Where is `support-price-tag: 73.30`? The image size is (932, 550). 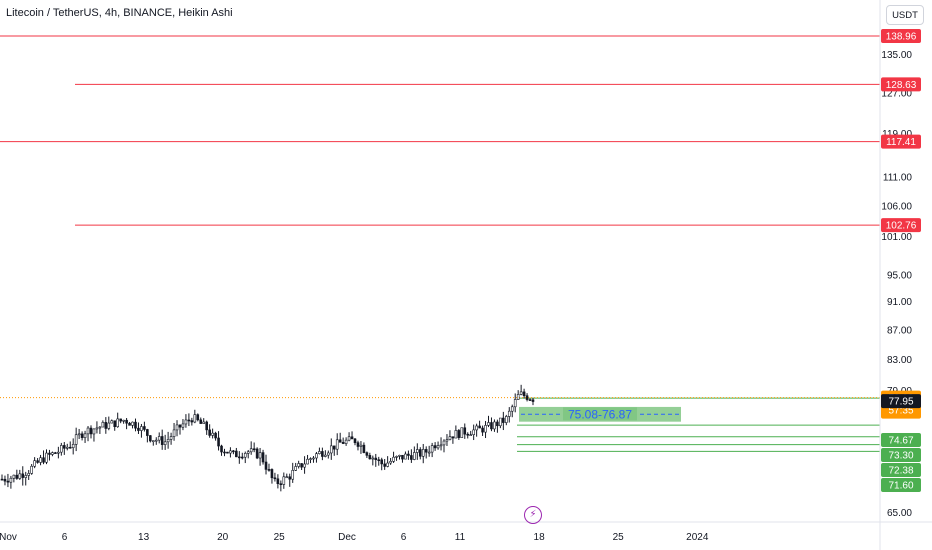
support-price-tag: 73.30 is located at coordinates (900, 456).